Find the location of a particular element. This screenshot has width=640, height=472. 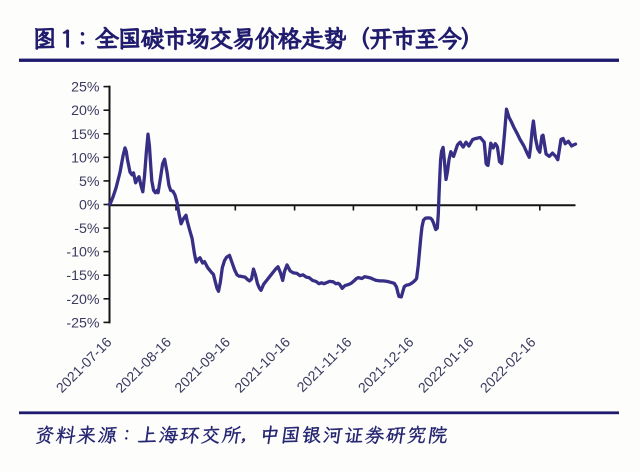

svg-text: -5% is located at coordinates (87, 229).